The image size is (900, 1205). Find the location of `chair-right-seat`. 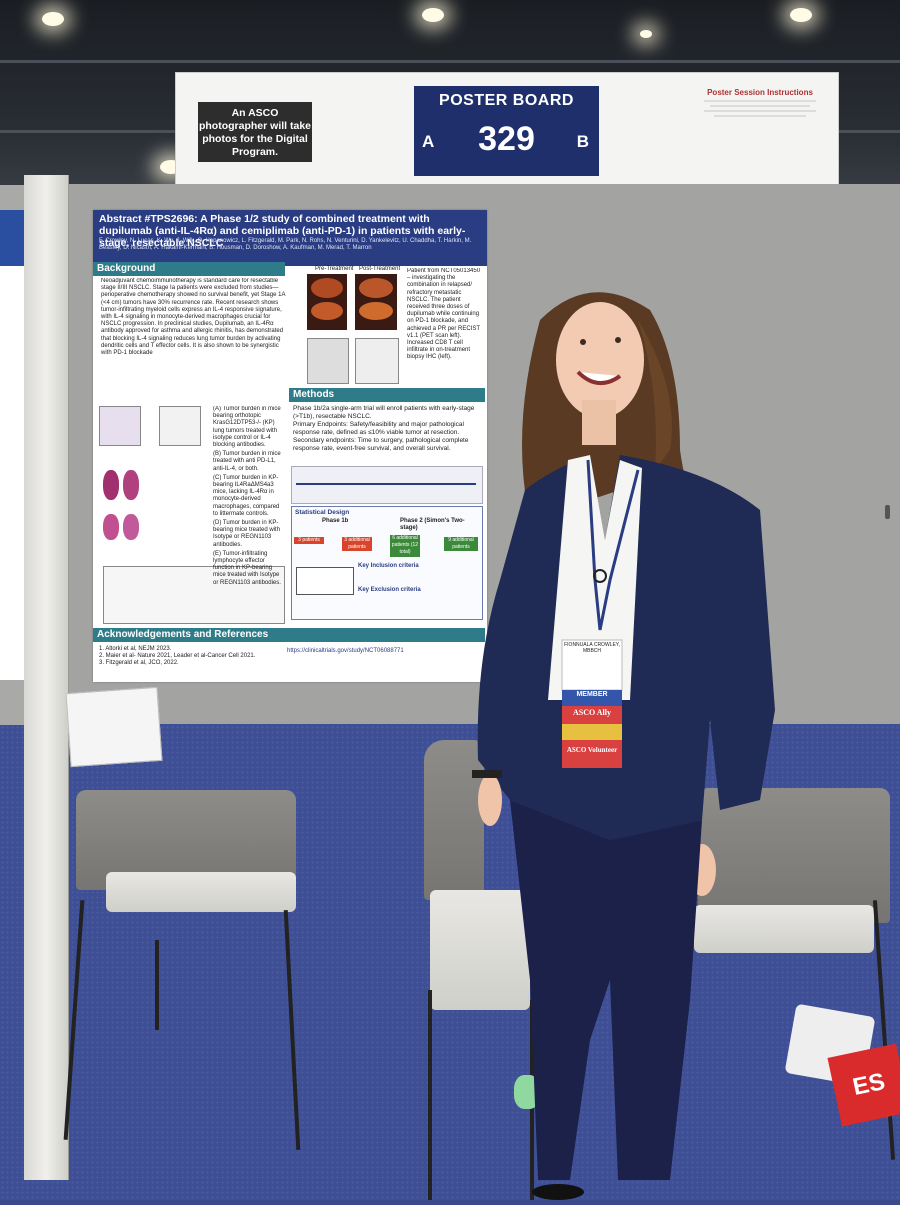

chair-right-seat is located at coordinates (784, 929).